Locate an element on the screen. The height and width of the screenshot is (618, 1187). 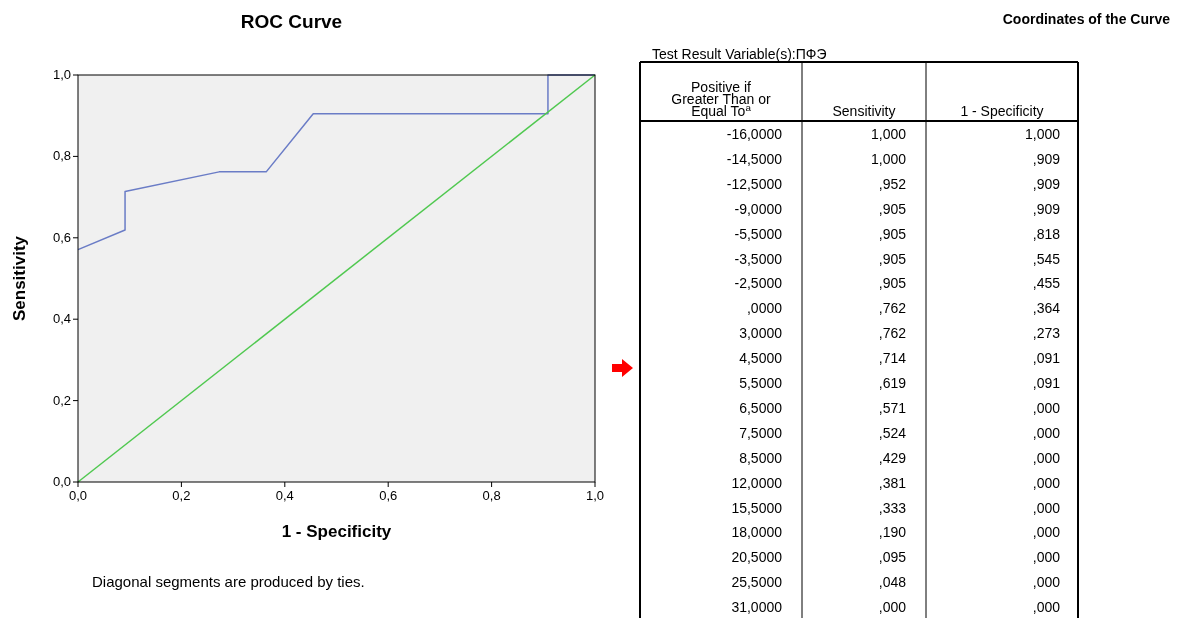
y-axis-title: Sensitivity is located at coordinates (19, 278).